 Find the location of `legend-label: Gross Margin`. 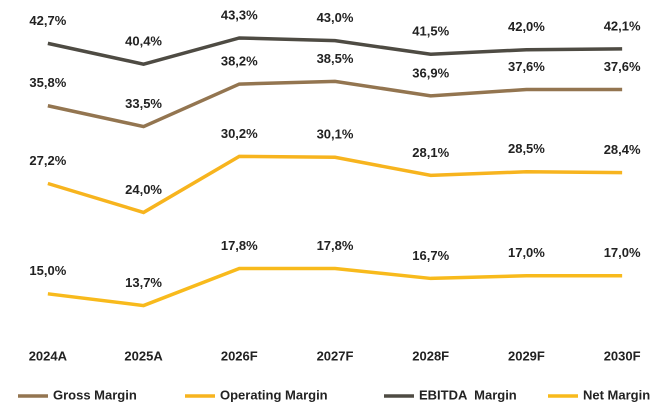

legend-label: Gross Margin is located at coordinates (95, 394).